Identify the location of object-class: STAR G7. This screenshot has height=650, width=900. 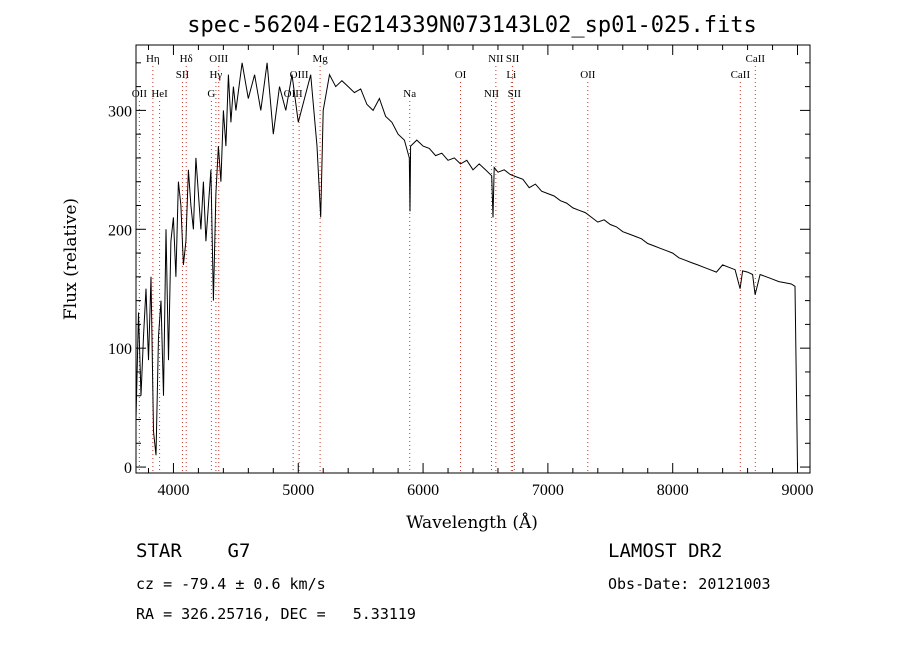
(193, 551).